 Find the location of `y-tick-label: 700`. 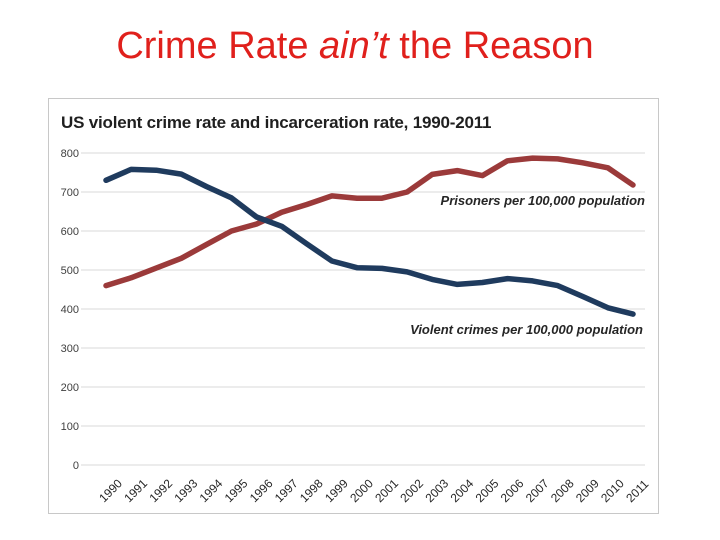

y-tick-label: 700 is located at coordinates (70, 193).